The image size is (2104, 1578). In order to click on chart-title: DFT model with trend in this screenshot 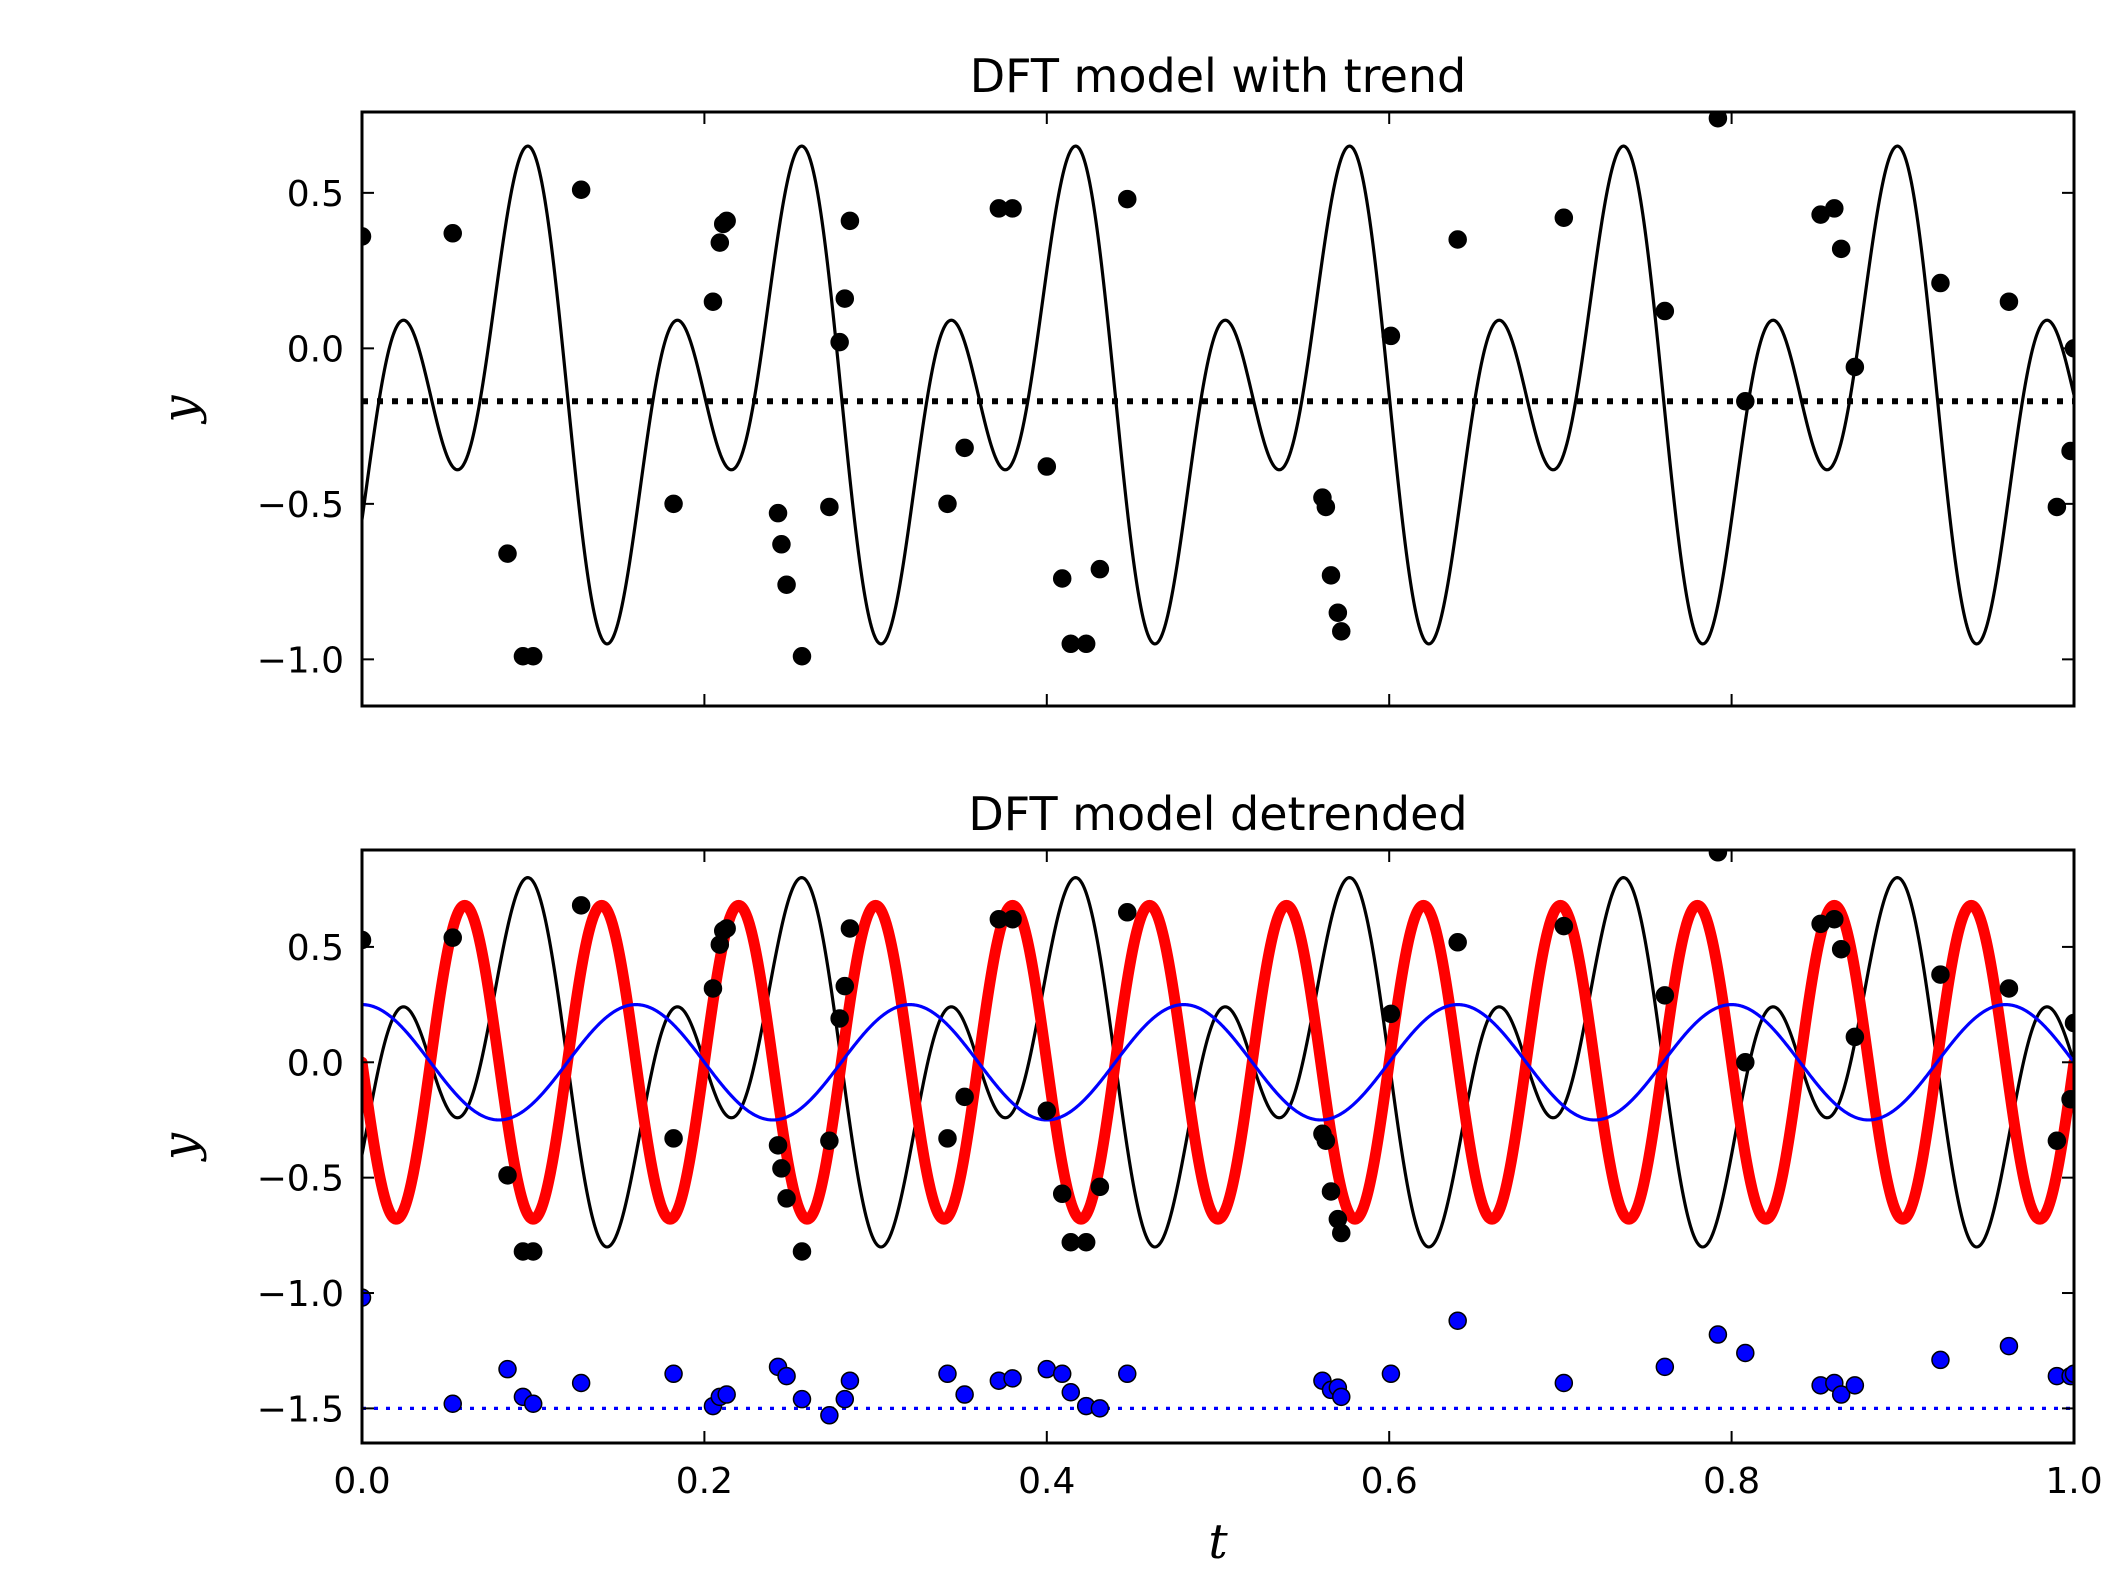, I will do `click(1218, 76)`.